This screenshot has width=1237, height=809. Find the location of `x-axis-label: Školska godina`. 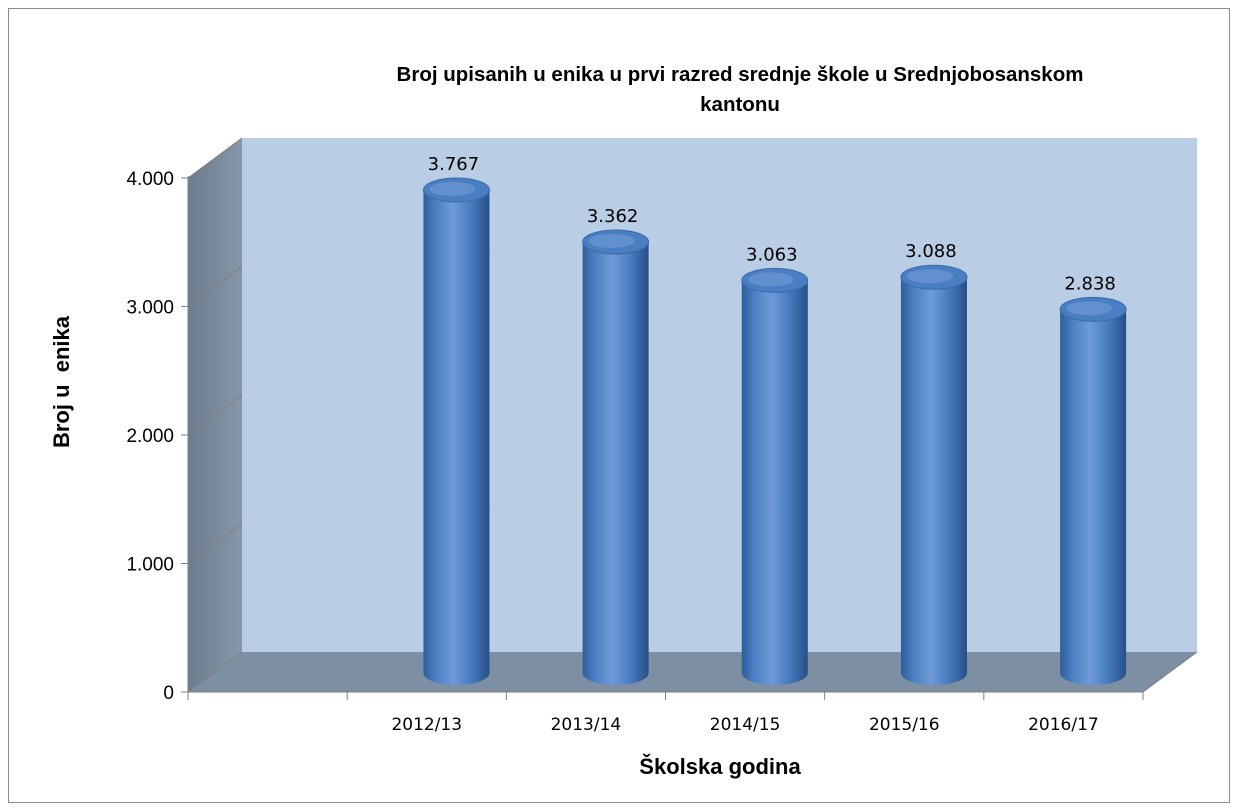

x-axis-label: Školska godina is located at coordinates (720, 766).